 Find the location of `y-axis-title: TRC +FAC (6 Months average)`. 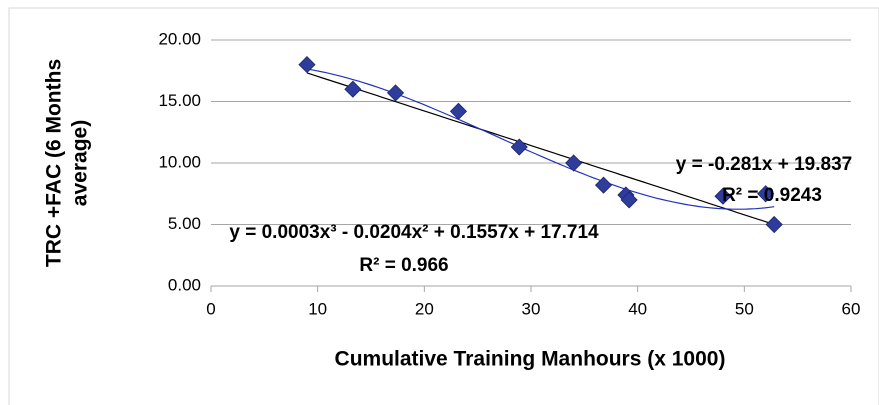

y-axis-title: TRC +FAC (6 Months average) is located at coordinates (67, 163).